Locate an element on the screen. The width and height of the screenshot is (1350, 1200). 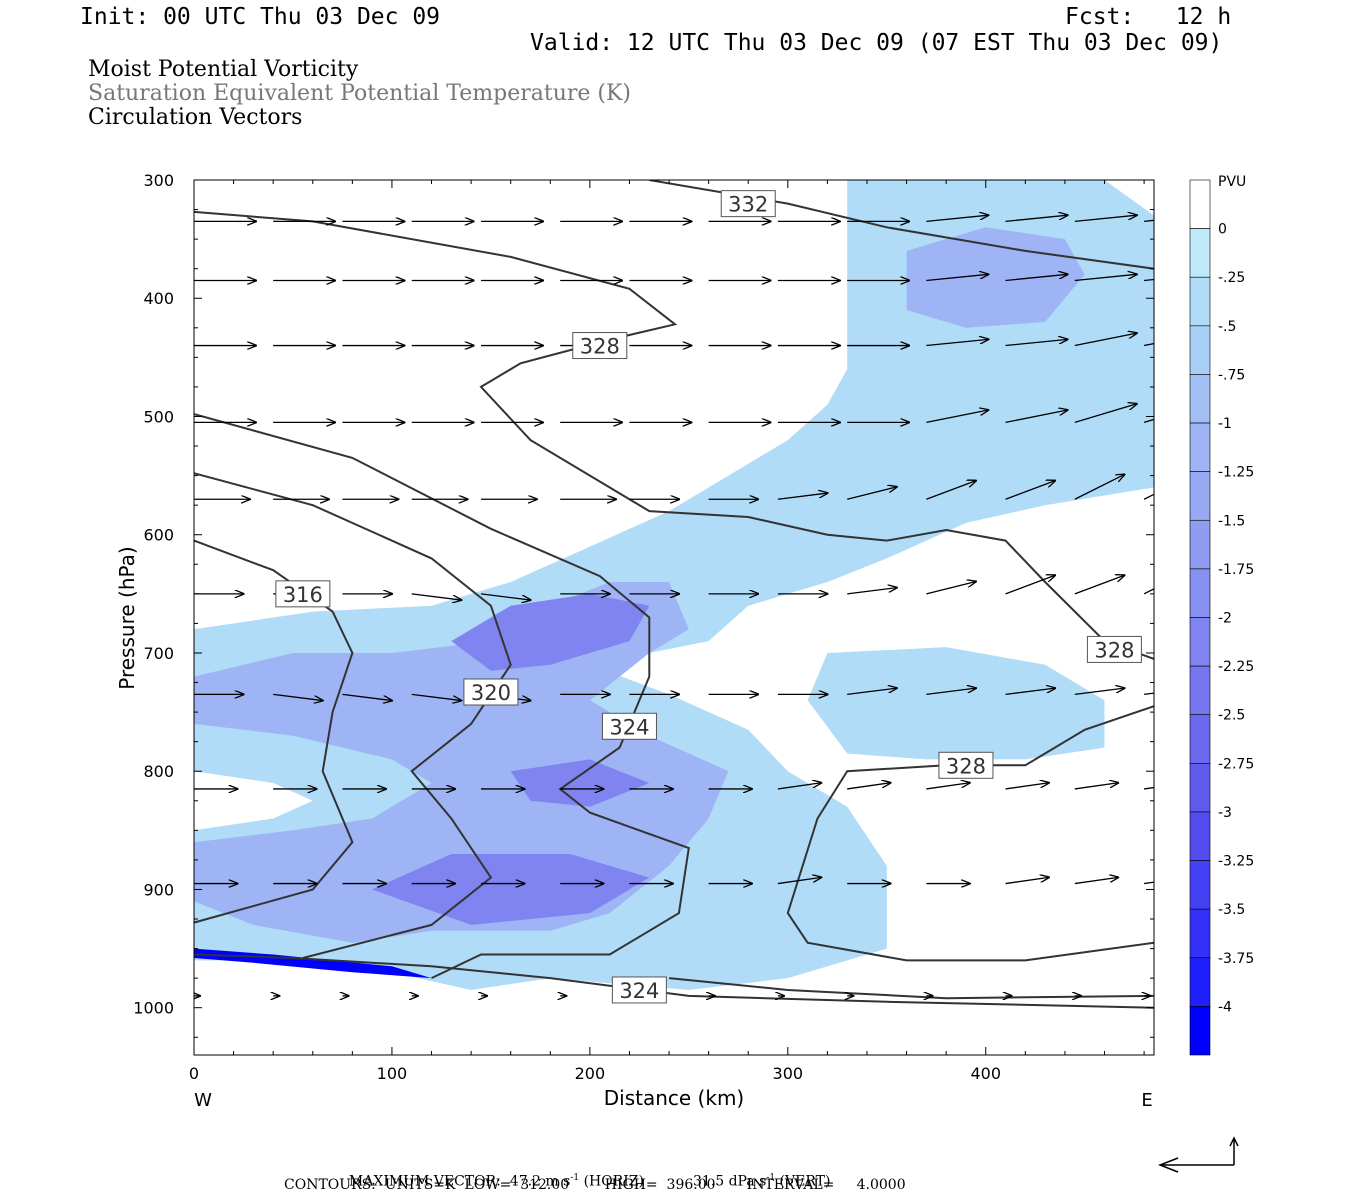
init-time: Init: 00 UTC Thu 03 Dec 09 is located at coordinates (260, 17).